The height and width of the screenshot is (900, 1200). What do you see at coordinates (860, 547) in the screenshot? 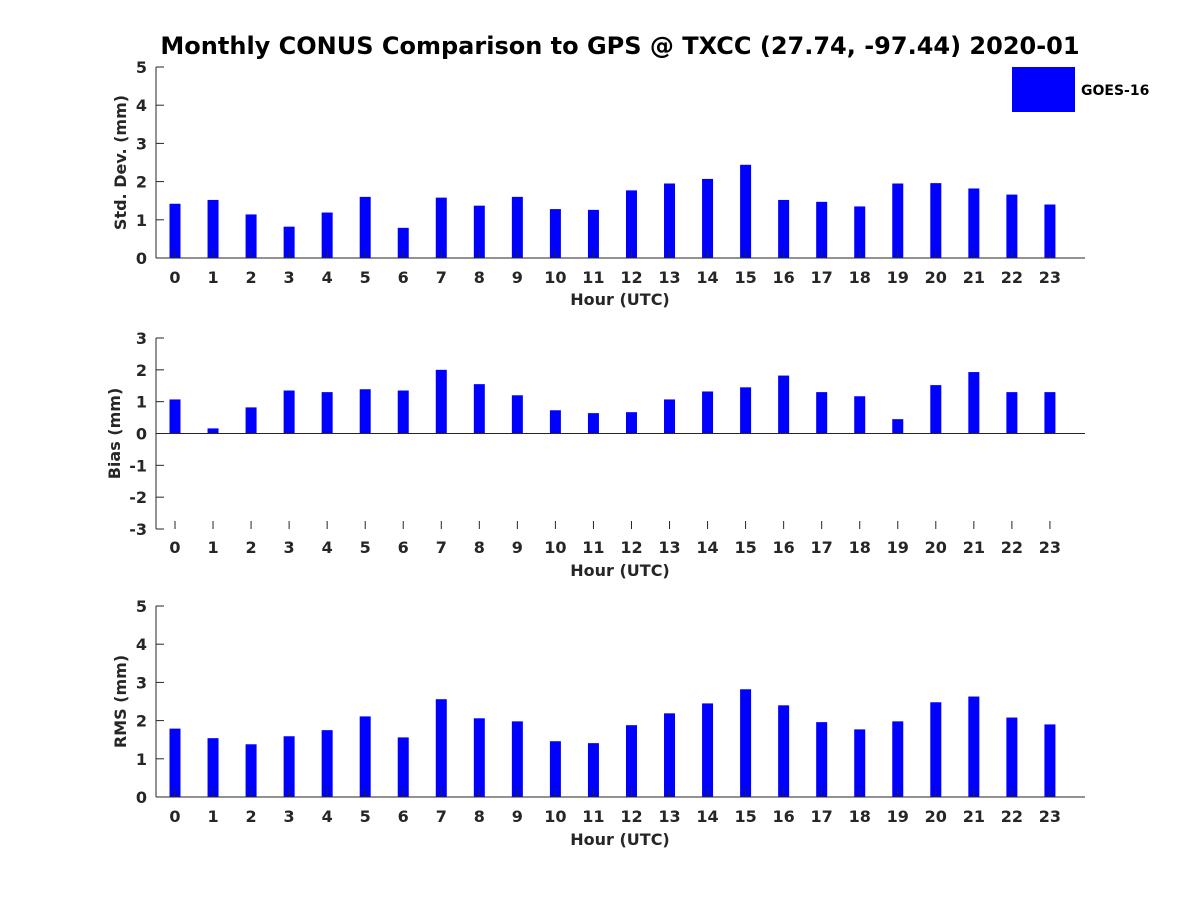
I see `x-tick-label: 18` at bounding box center [860, 547].